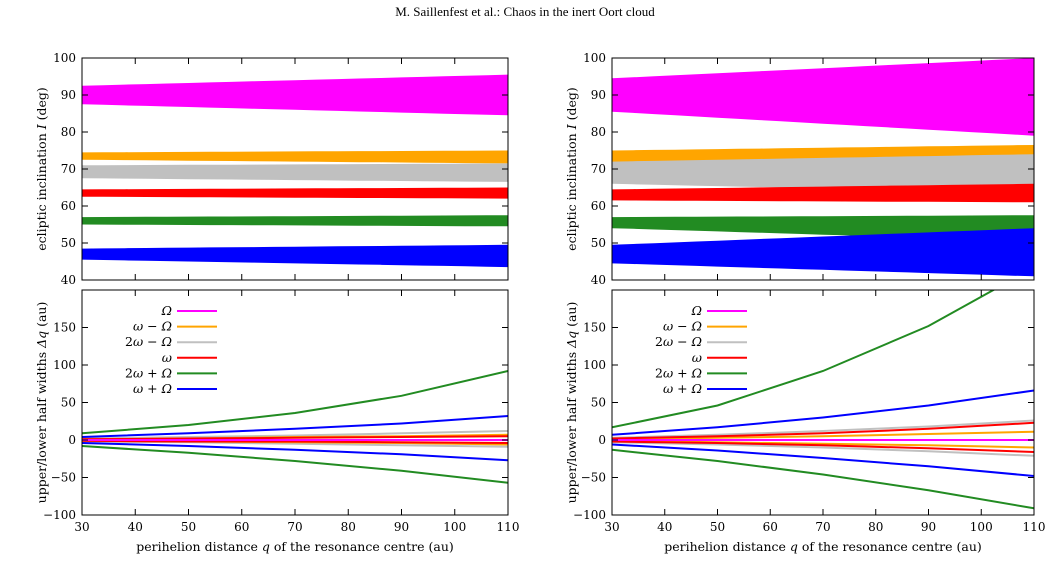 The image size is (1050, 568). Describe the element at coordinates (295, 221) in the screenshot. I see `band-2omega_plus_Omega` at that location.